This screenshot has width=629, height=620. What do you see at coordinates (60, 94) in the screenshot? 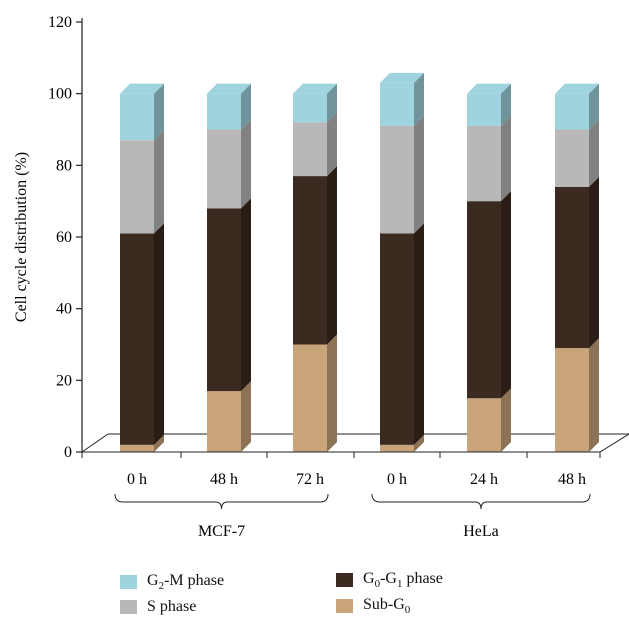
I see `y-tick-label: 100` at bounding box center [60, 94].